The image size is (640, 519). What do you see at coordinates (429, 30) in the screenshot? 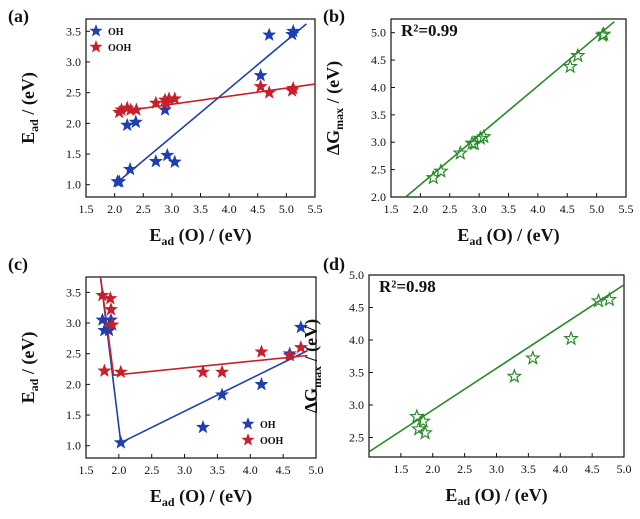
I see `r-squared-annotation: R²=0.99` at bounding box center [429, 30].